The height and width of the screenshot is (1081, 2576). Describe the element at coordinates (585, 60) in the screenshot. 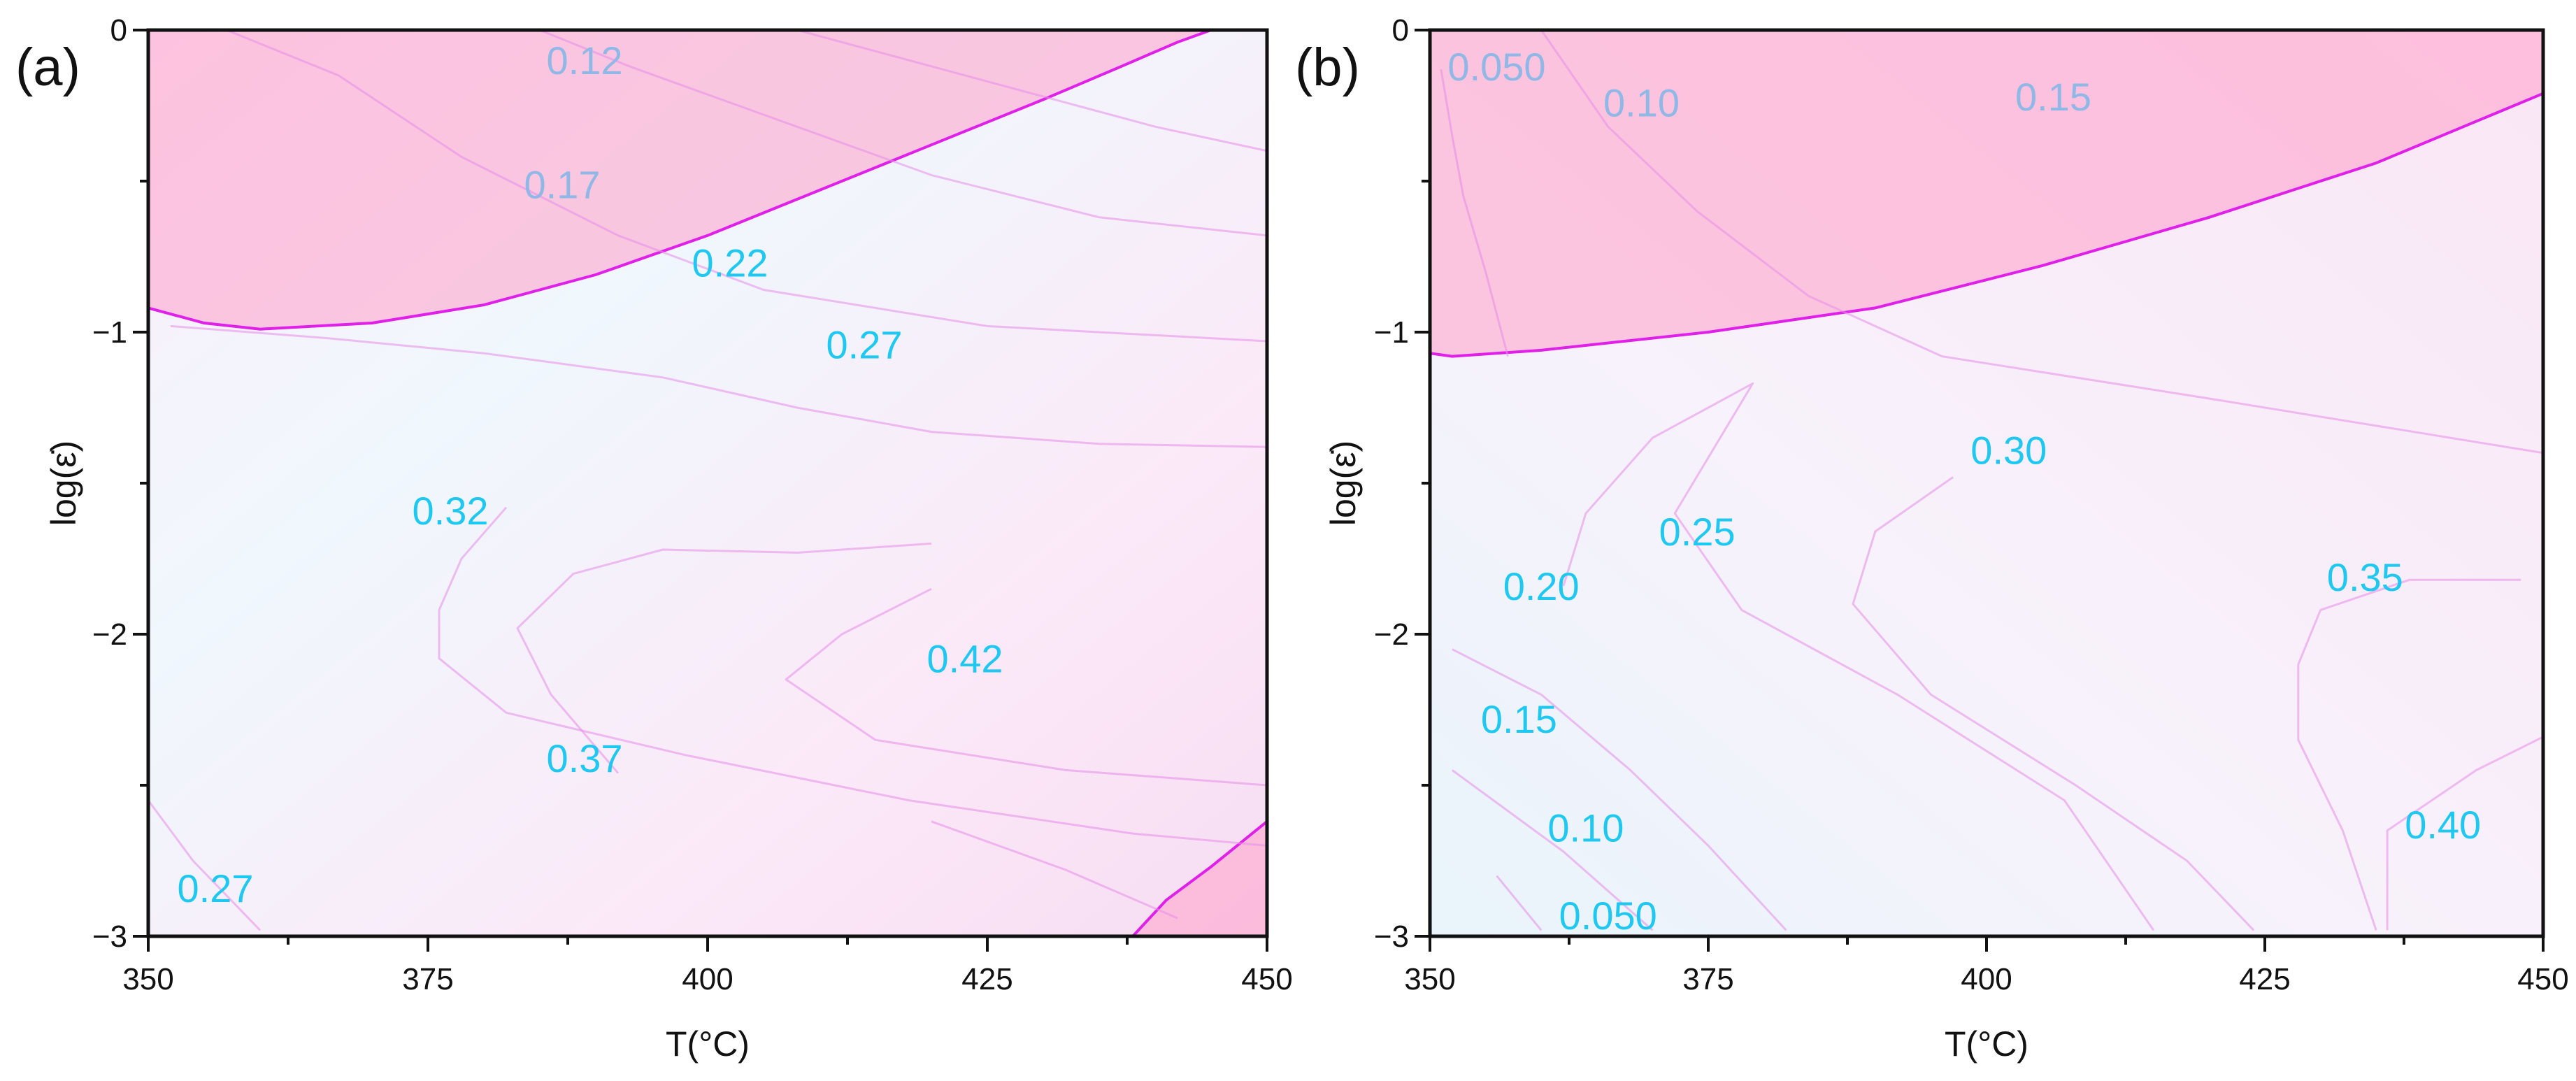

I see `contour-label-a-1: 0.12` at that location.